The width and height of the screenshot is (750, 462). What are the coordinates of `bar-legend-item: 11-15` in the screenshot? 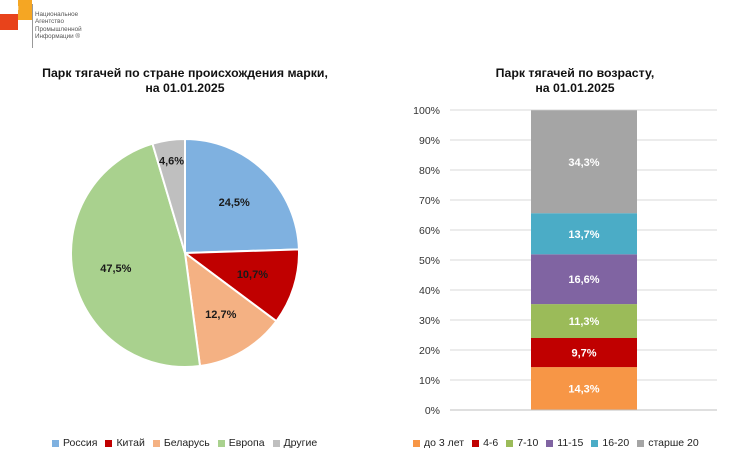 It's located at (564, 443).